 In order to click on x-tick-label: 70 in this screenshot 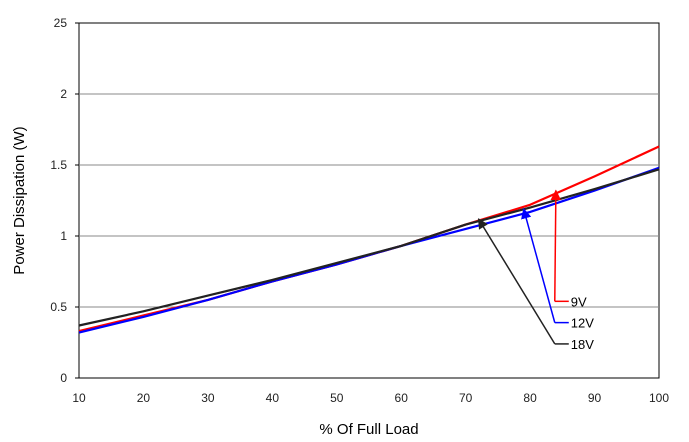, I will do `click(466, 398)`.